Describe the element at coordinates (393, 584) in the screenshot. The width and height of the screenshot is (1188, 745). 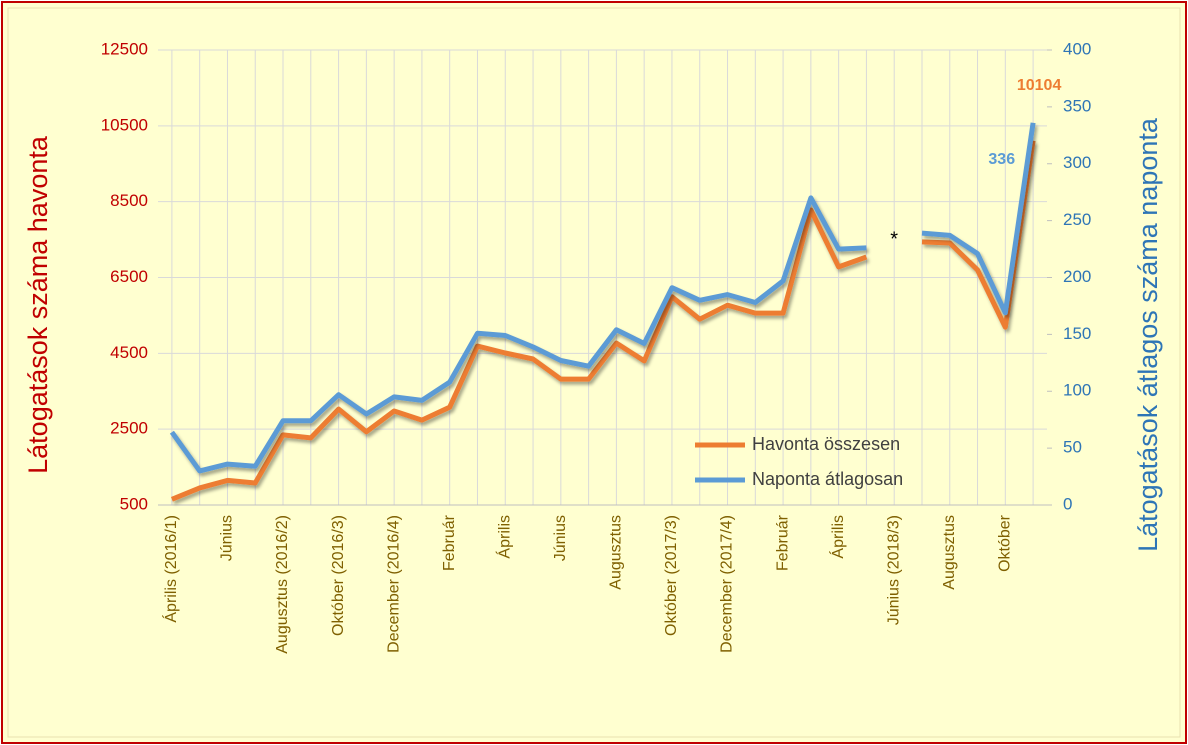
I see `x-tick-label: December (2016/4)` at that location.